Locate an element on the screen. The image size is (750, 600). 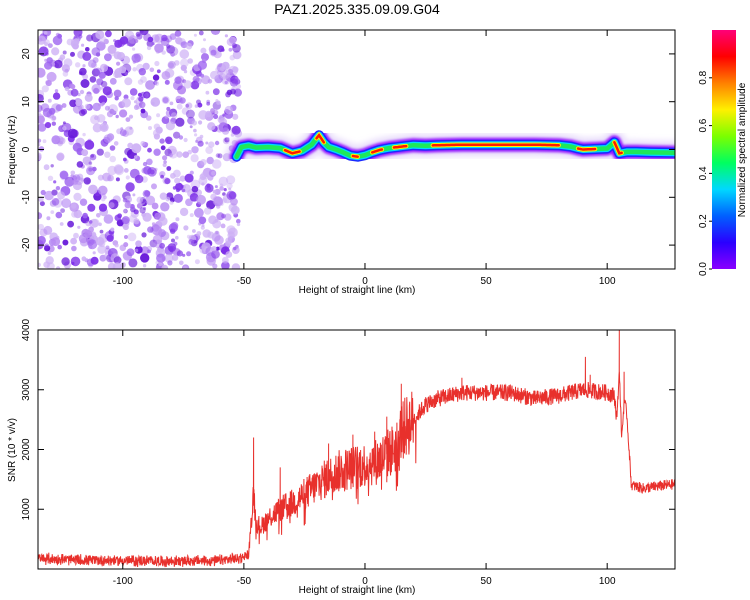
chart-title: PAZ1.2025.335.09.09.G04 is located at coordinates (357, 9).